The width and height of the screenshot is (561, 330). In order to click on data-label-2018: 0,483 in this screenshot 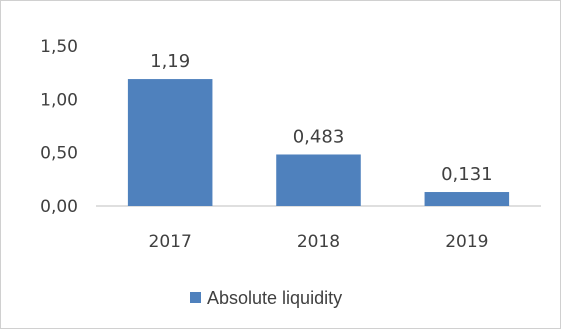, I will do `click(319, 136)`.